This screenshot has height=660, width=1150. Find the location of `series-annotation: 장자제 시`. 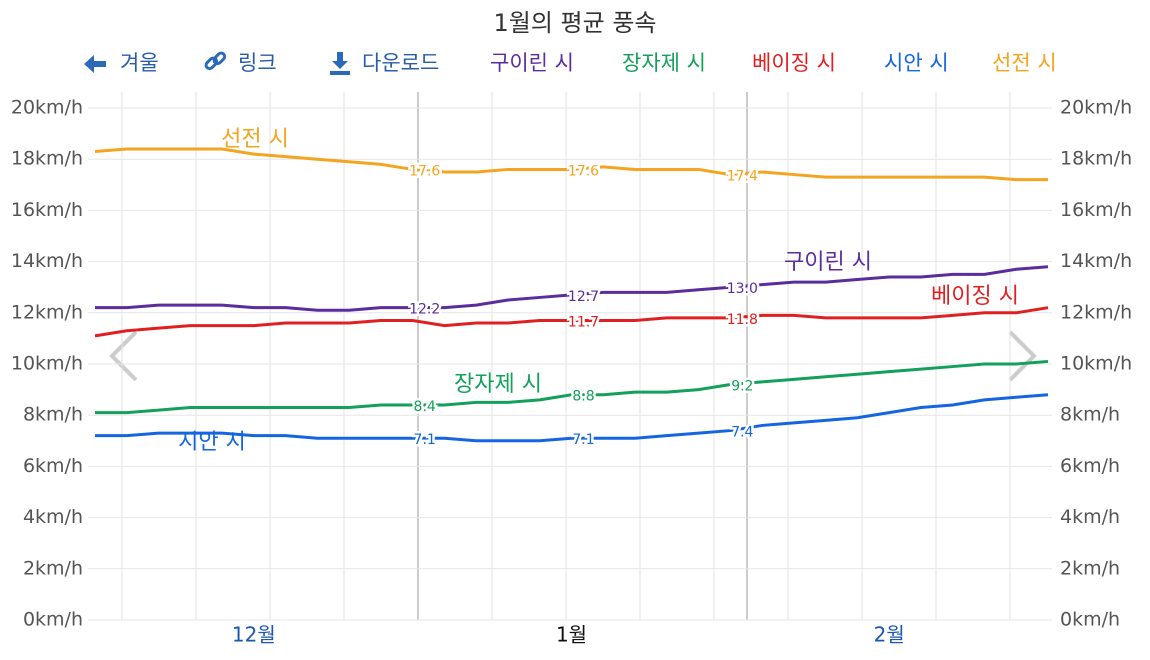

series-annotation: 장자제 시 is located at coordinates (498, 384).